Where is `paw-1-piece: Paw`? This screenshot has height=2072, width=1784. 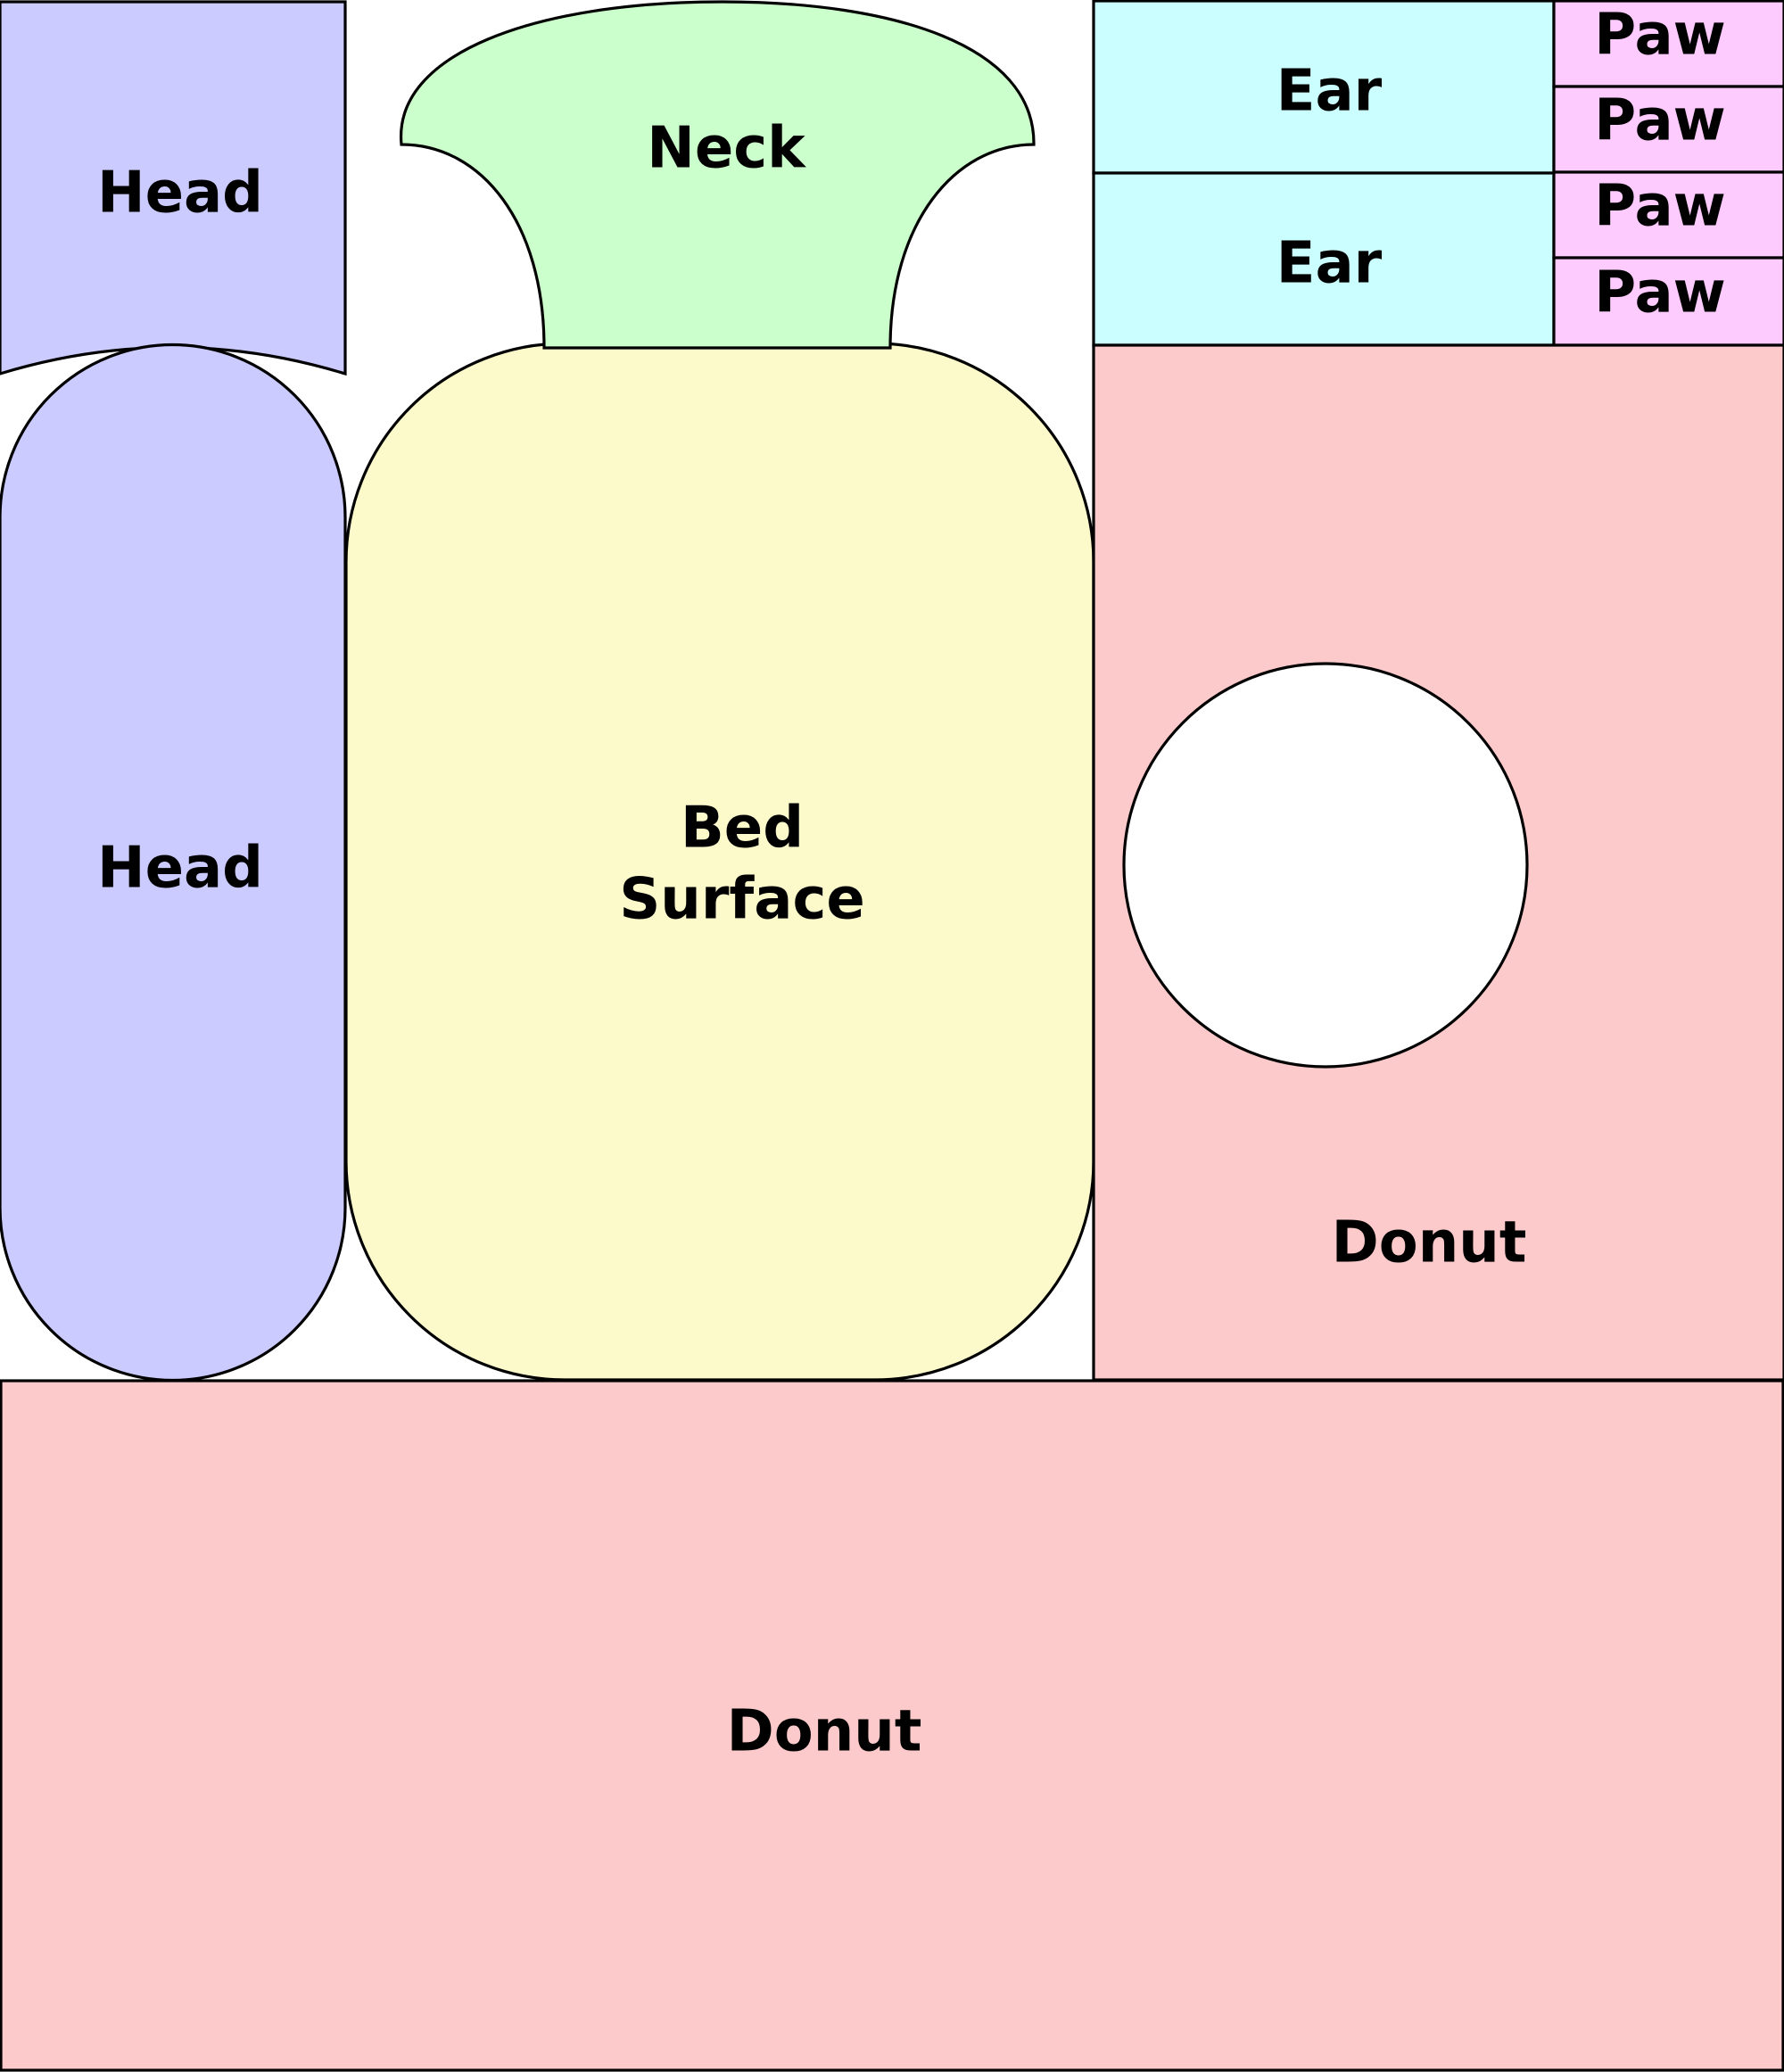 paw-1-piece: Paw is located at coordinates (1668, 44).